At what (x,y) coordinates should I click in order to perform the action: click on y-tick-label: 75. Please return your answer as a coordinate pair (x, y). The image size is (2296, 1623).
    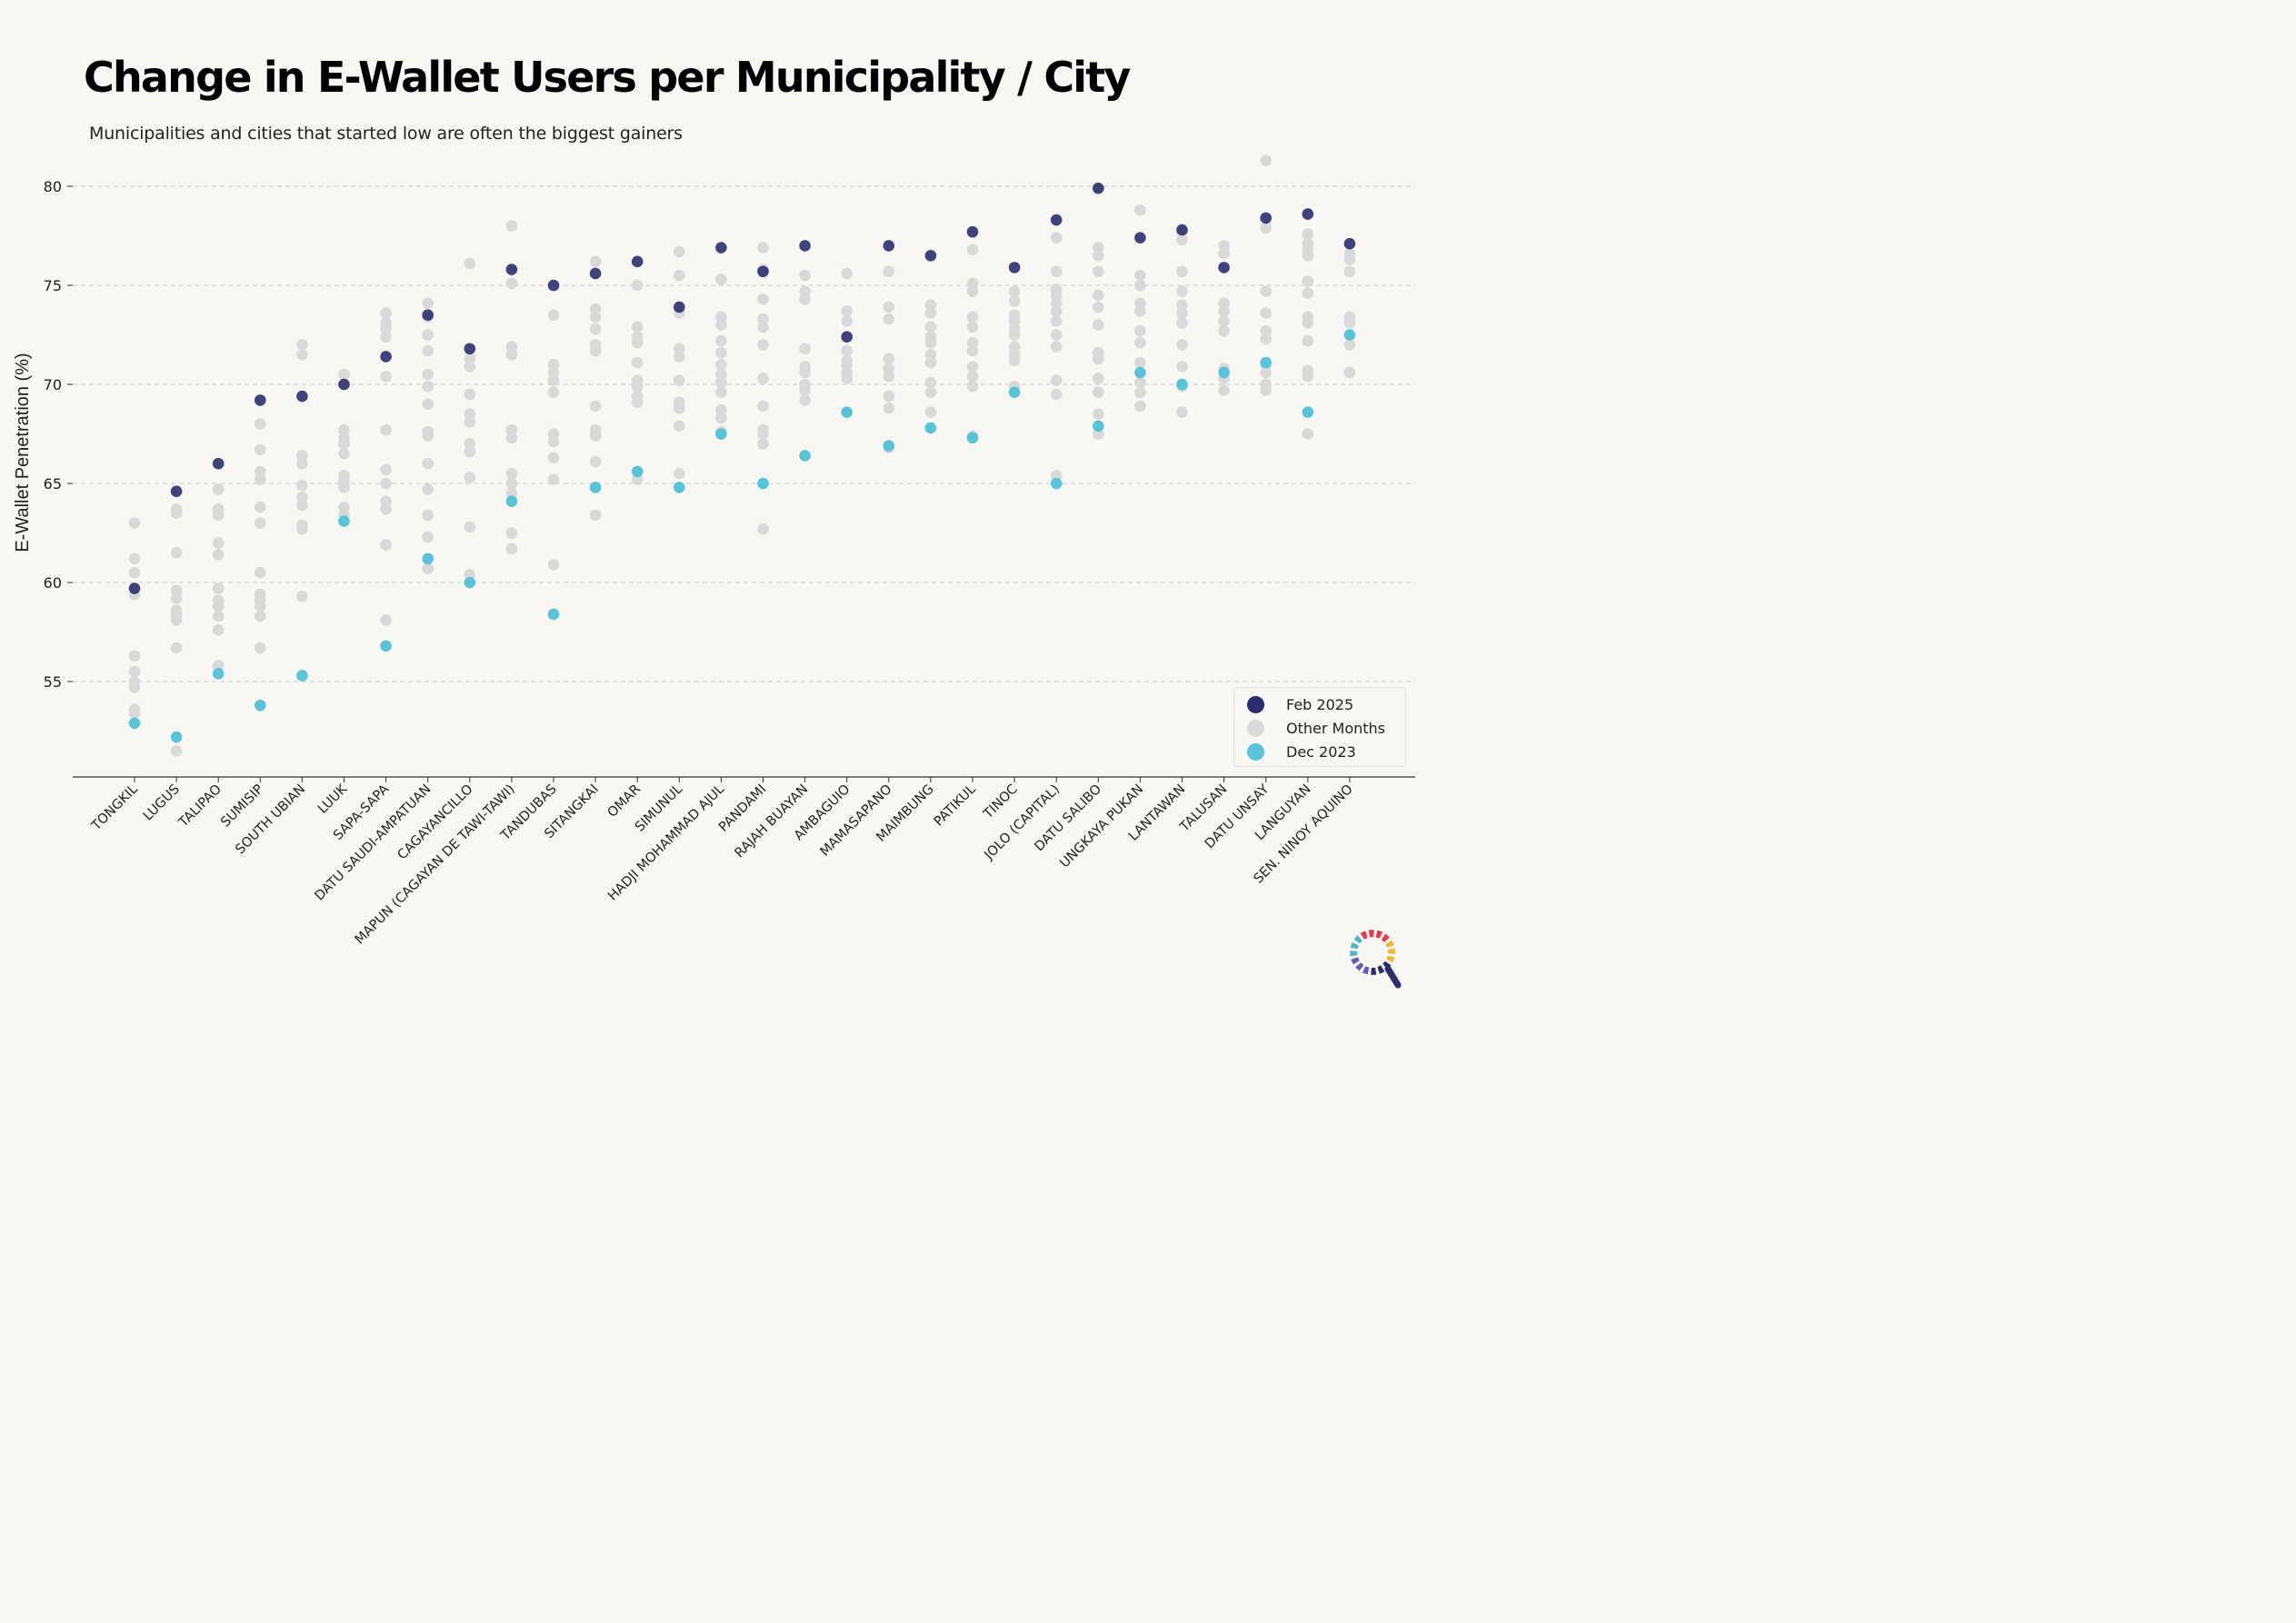
    Looking at the image, I should click on (53, 285).